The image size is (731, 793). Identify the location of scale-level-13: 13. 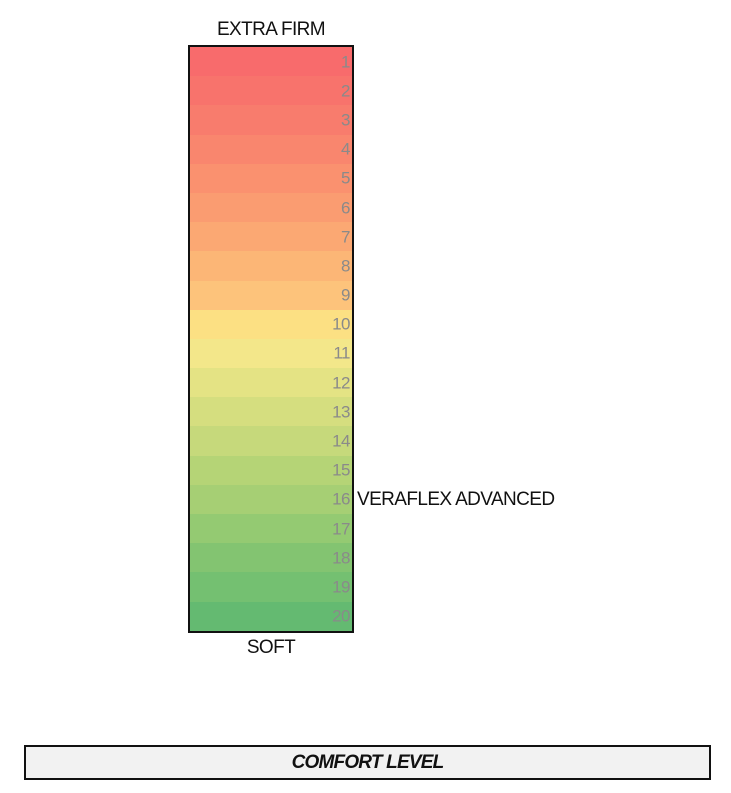
(271, 412).